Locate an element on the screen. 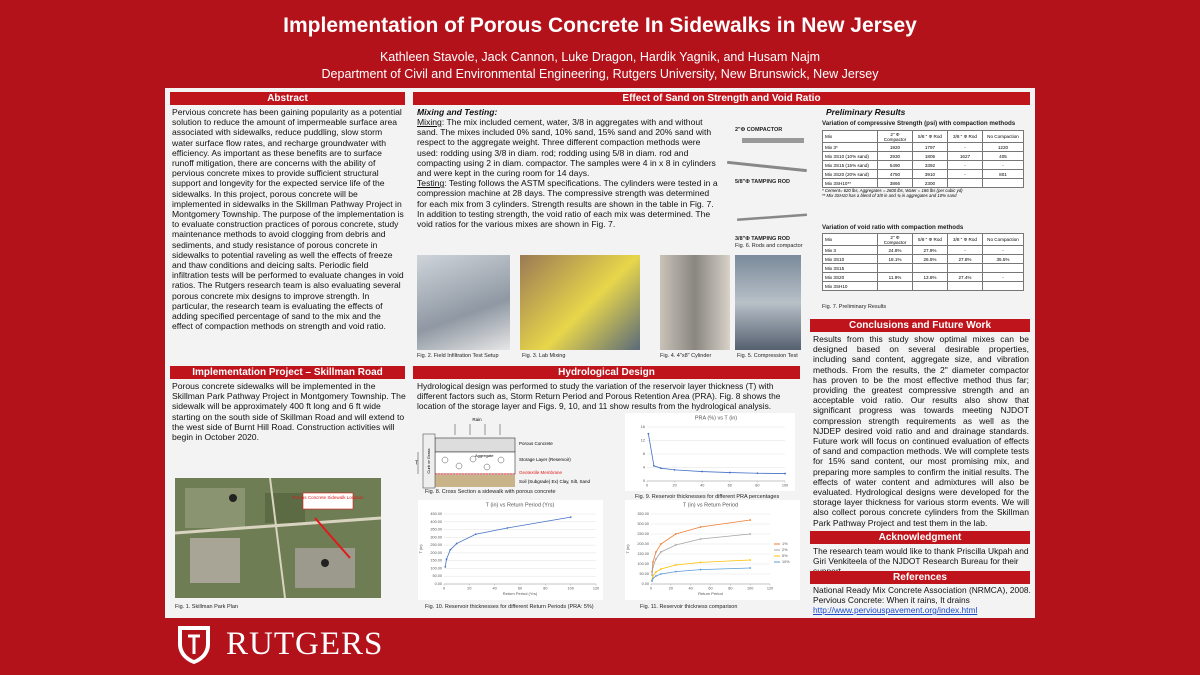 The width and height of the screenshot is (1200, 675). row: Mix 3SH10 is located at coordinates (923, 286).